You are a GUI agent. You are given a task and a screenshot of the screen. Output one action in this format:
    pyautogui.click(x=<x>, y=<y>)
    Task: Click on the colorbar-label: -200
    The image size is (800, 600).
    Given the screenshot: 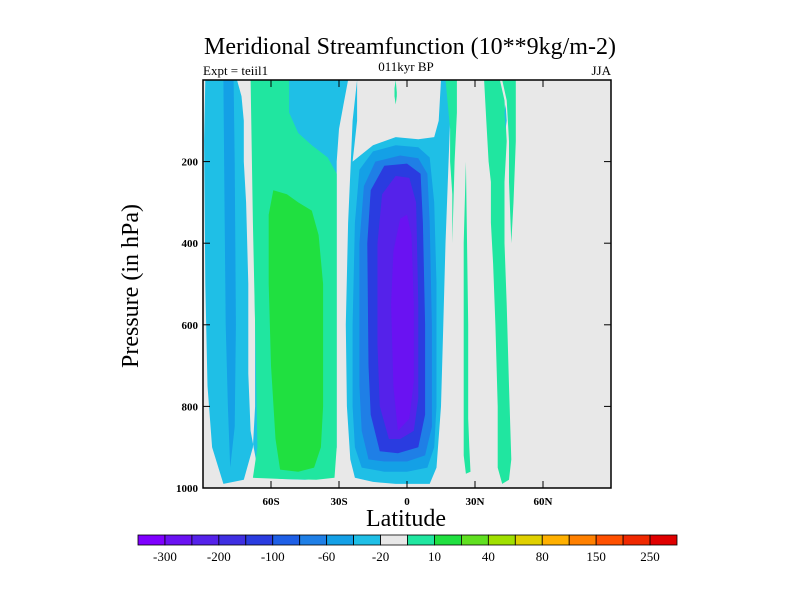 What is the action you would take?
    pyautogui.click(x=219, y=556)
    